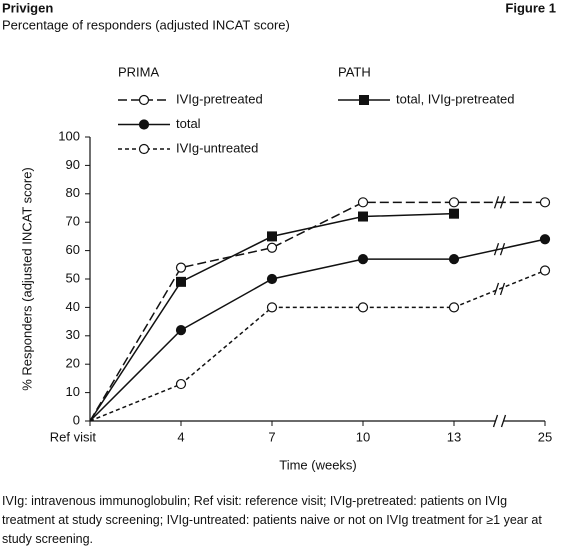 Image resolution: width=562 pixels, height=553 pixels. I want to click on y-tick-label: 50, so click(73, 277).